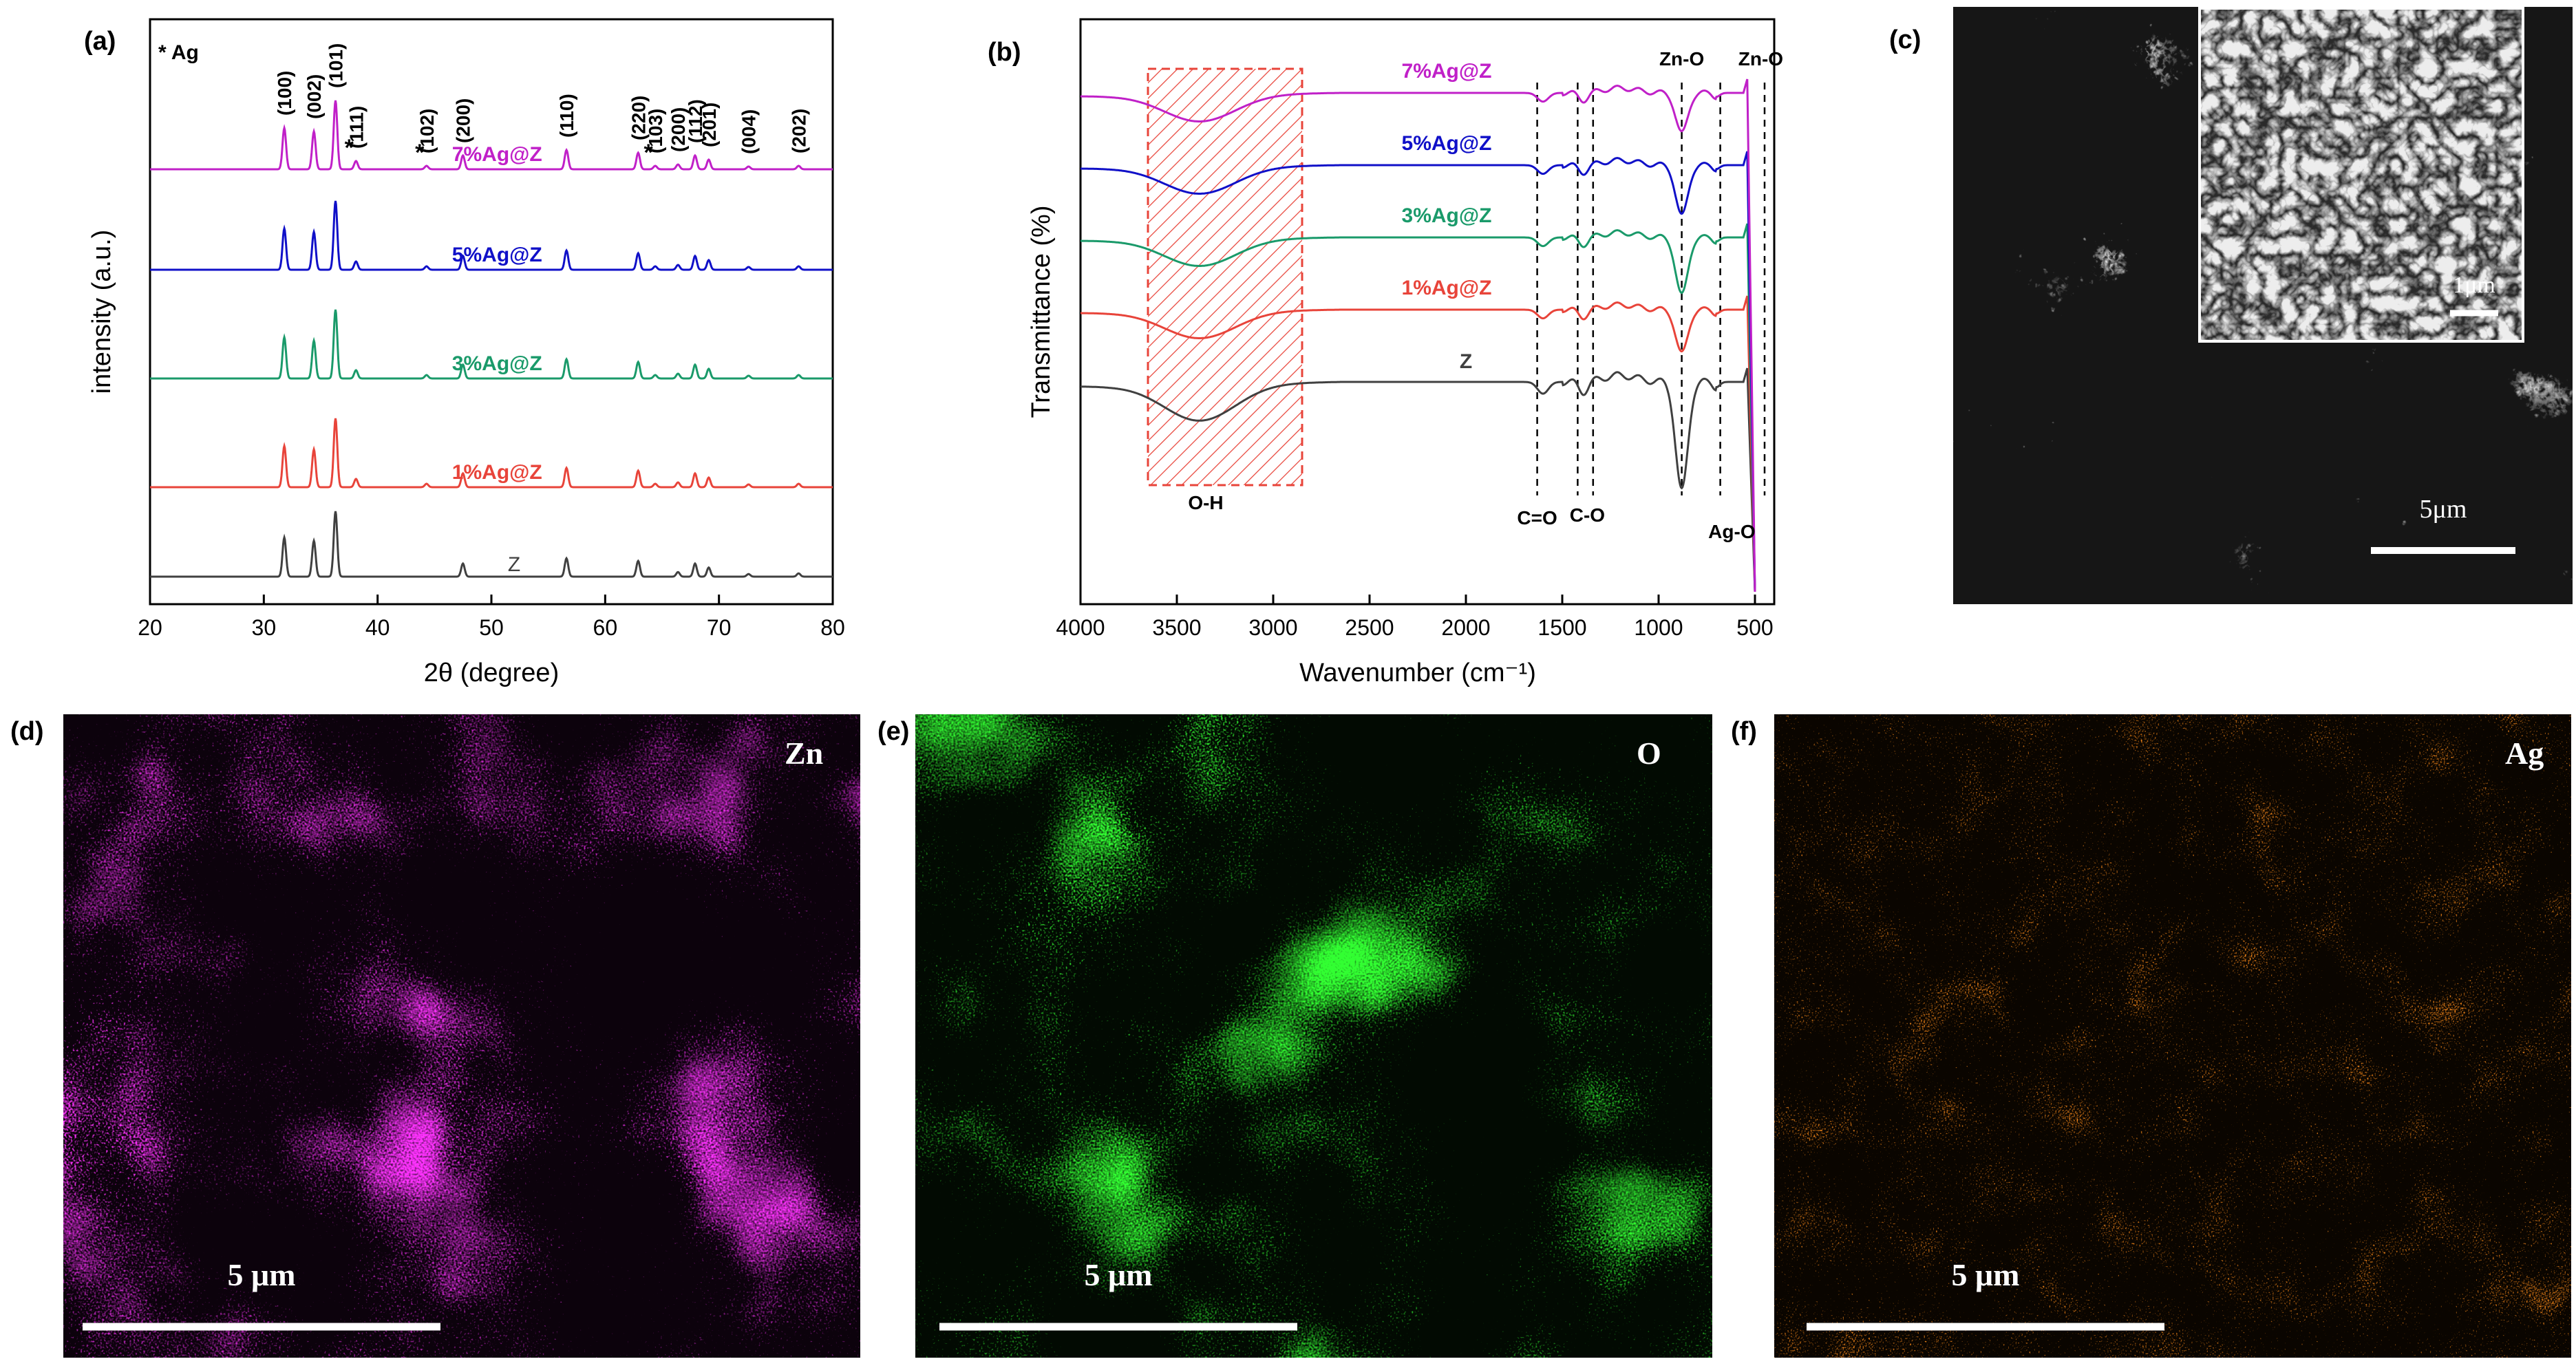  What do you see at coordinates (100, 41) in the screenshot?
I see `panel-label-a: (a)` at bounding box center [100, 41].